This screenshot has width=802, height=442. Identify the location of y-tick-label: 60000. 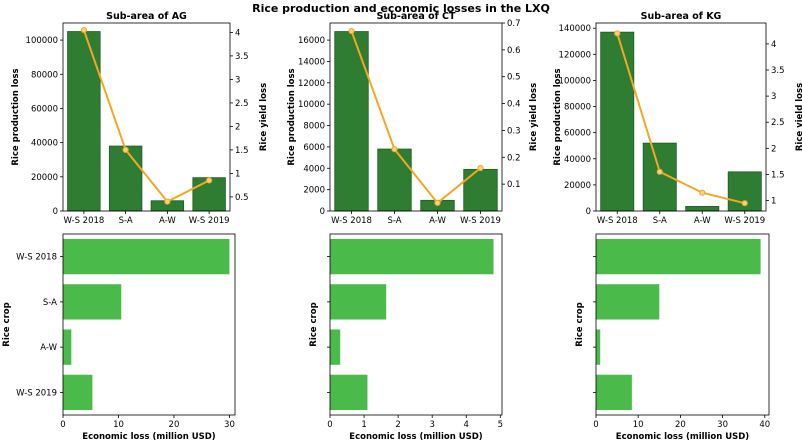
(44, 109).